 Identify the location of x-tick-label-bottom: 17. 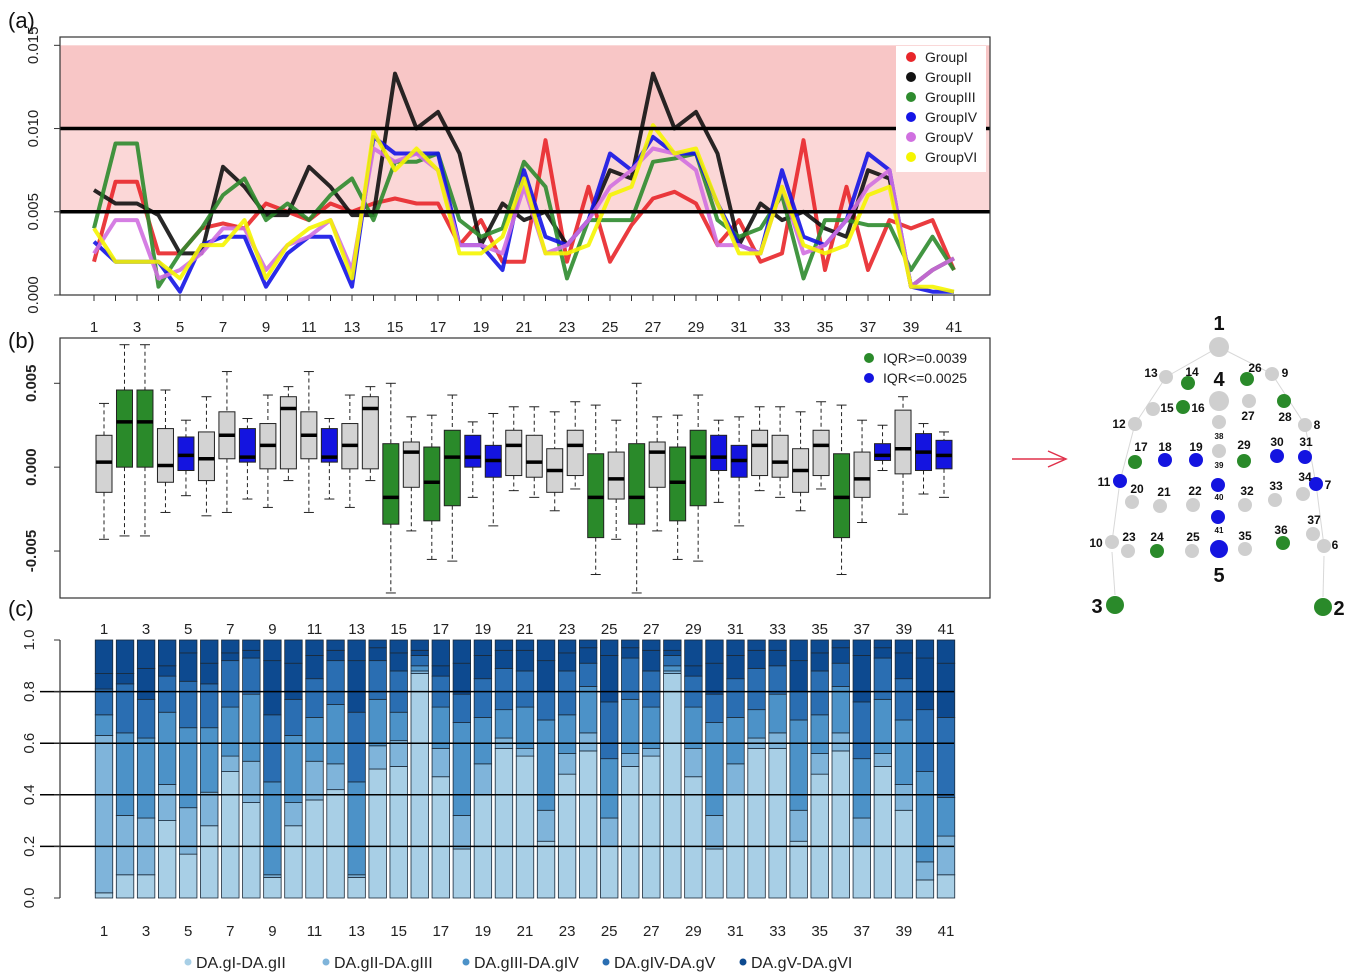
(440, 931).